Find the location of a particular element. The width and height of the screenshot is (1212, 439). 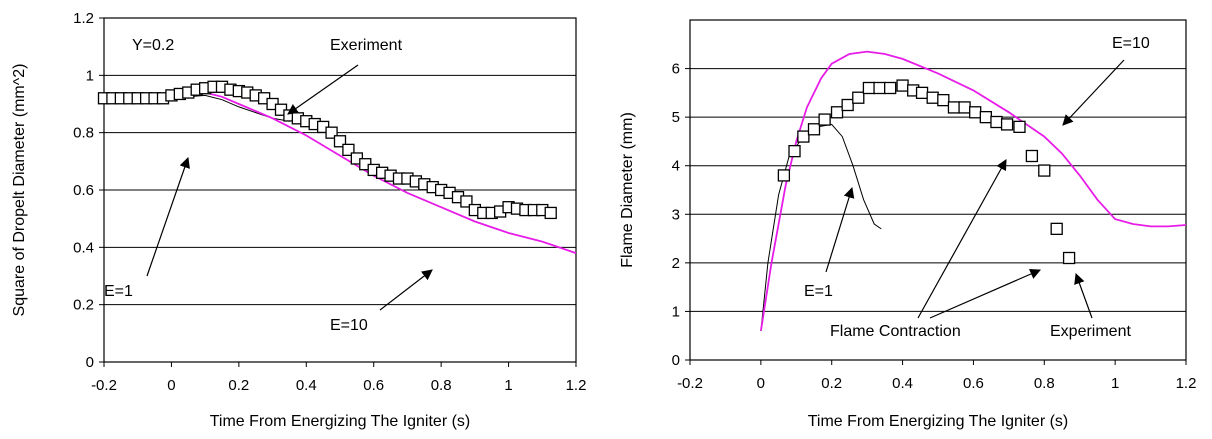

y-tick-label: 0.4 is located at coordinates (83, 247).